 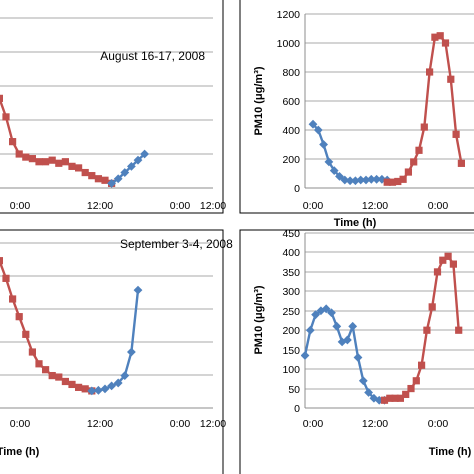 What do you see at coordinates (259, 100) in the screenshot?
I see `y-axis-label: PM10 (μg/m³)` at bounding box center [259, 100].